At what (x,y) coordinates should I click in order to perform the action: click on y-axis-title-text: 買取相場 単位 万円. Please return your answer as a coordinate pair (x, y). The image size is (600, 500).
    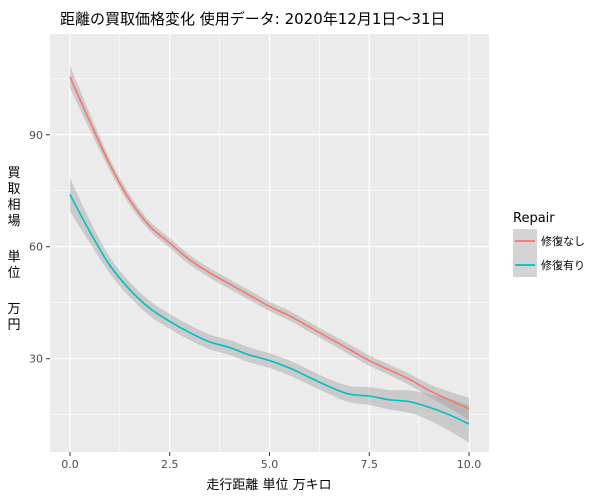
    Looking at the image, I should click on (13, 249).